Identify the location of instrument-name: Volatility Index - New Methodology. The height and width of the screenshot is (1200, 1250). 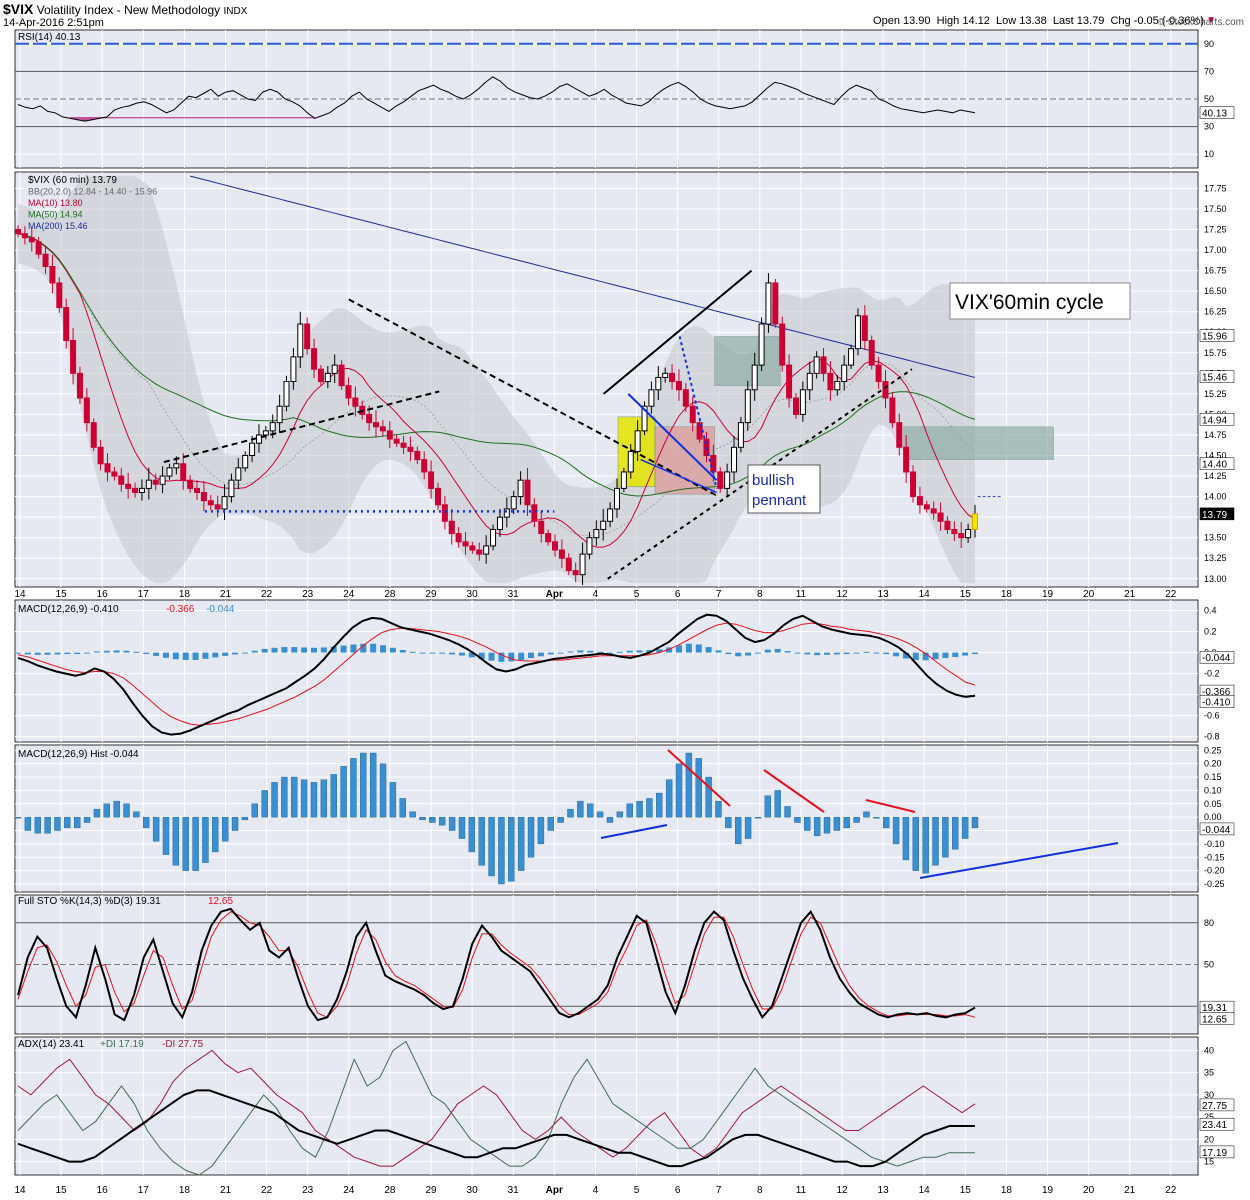
(128, 10).